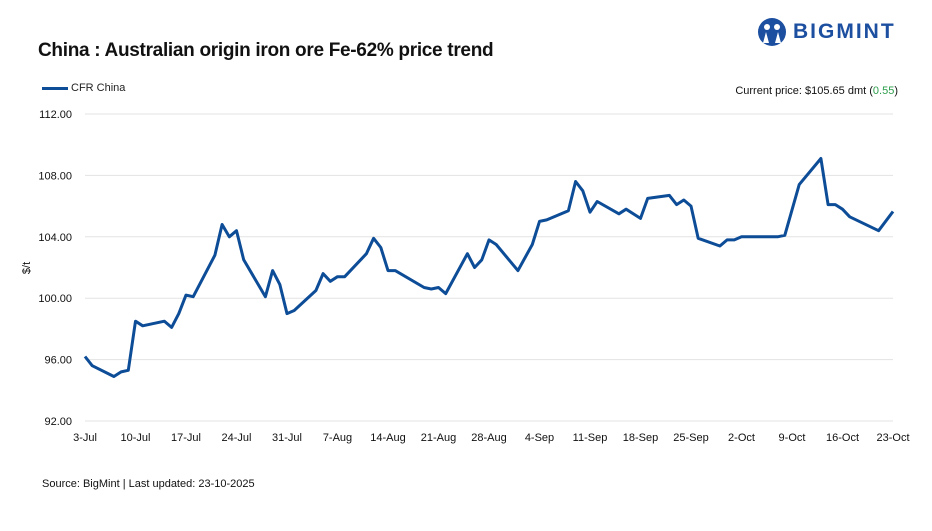  Describe the element at coordinates (27, 268) in the screenshot. I see `y-axis-label: $/t` at that location.